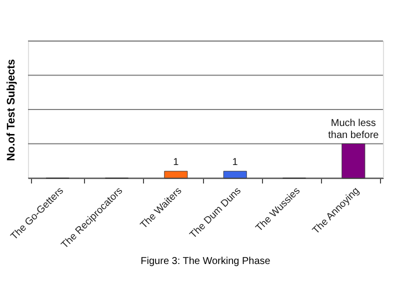  I want to click on text: Much less than before, so click(353, 129).